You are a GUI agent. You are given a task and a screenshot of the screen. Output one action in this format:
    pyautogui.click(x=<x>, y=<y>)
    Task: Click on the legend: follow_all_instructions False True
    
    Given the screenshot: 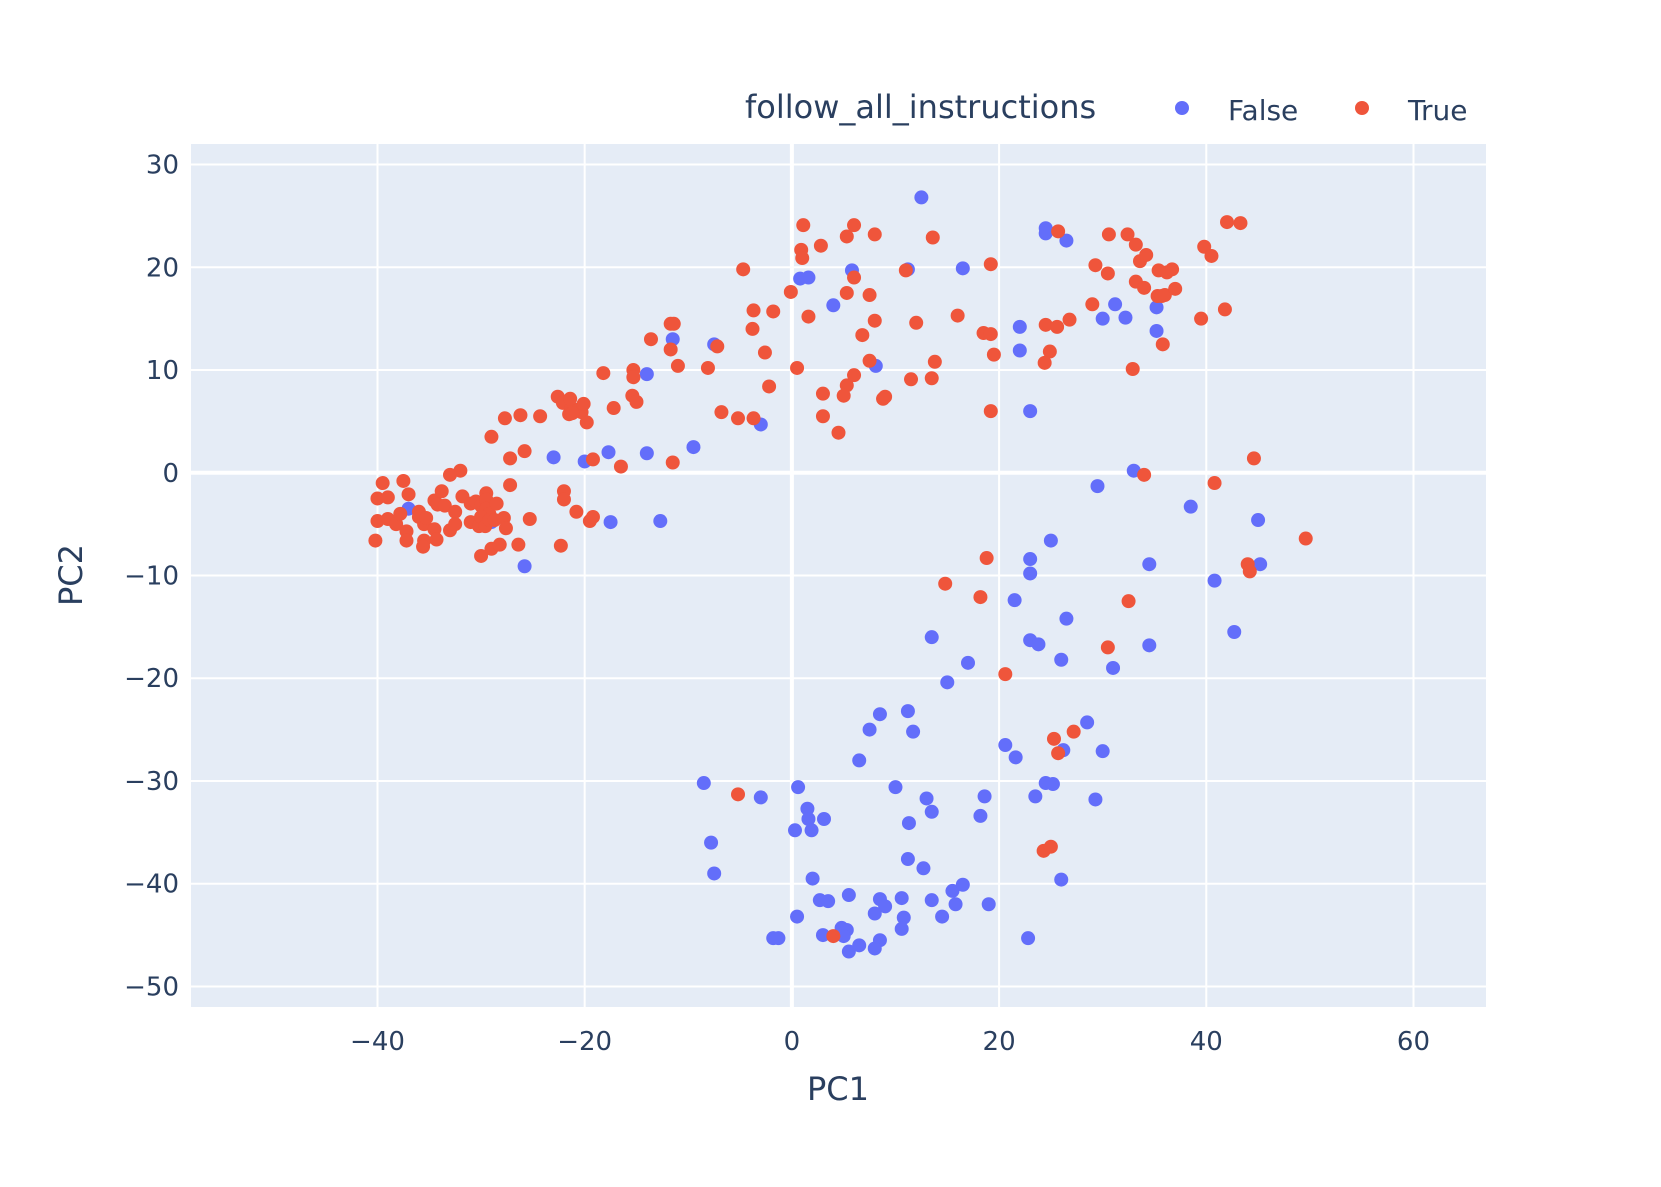 What is the action you would take?
    pyautogui.click(x=1106, y=107)
    